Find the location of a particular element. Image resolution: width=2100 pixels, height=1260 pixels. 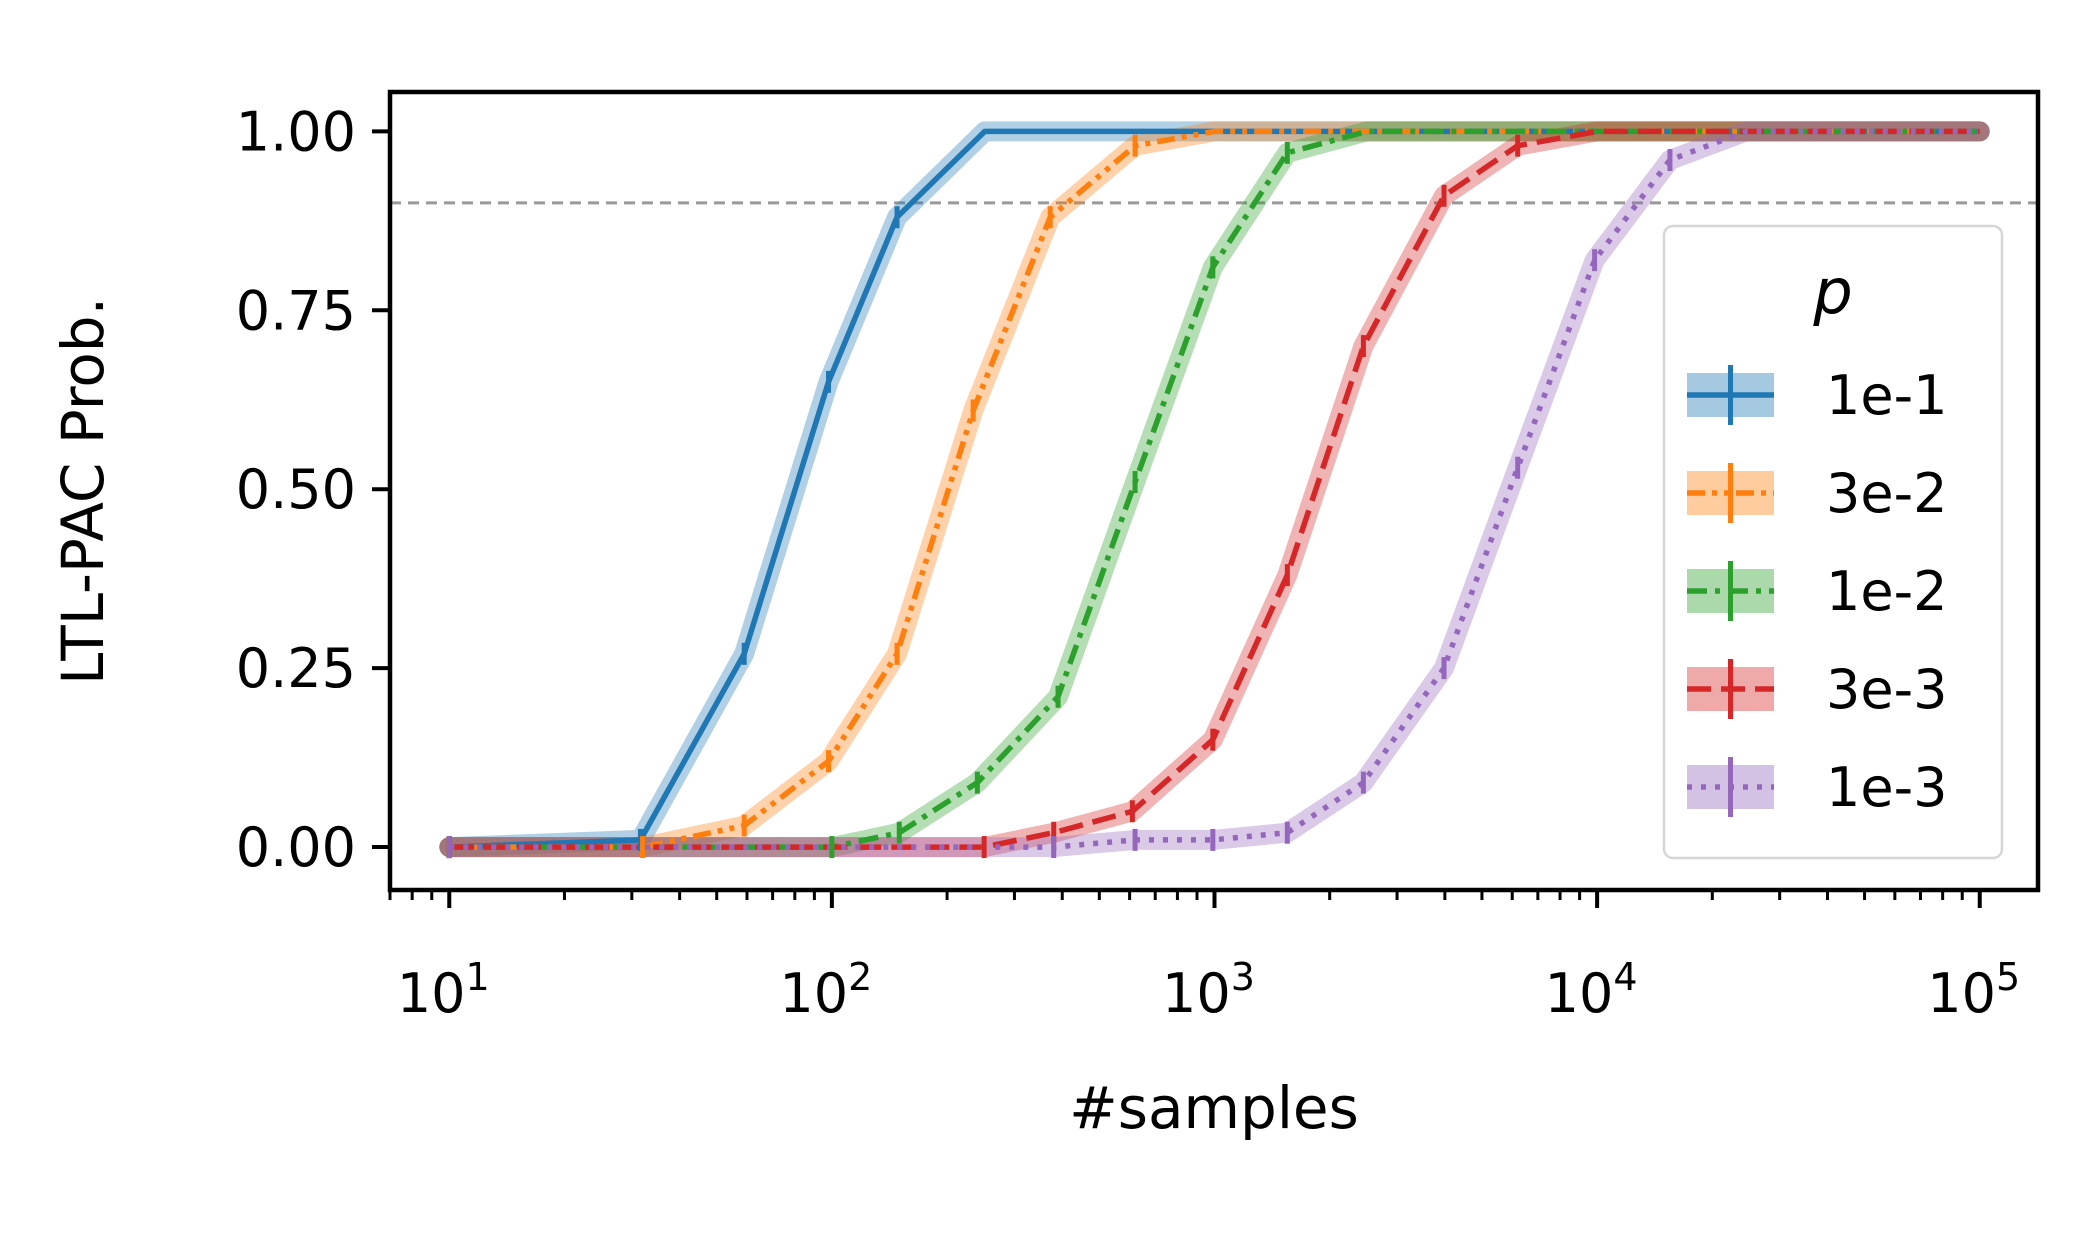

legend-item-1e-2: 1e-2 is located at coordinates (1817, 591).